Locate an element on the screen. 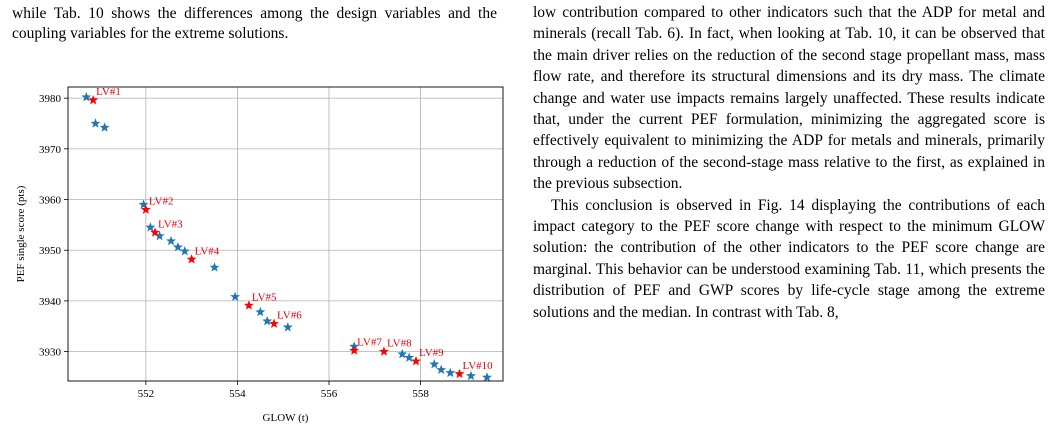  x-axis-label: GLOW (t) is located at coordinates (286, 418).